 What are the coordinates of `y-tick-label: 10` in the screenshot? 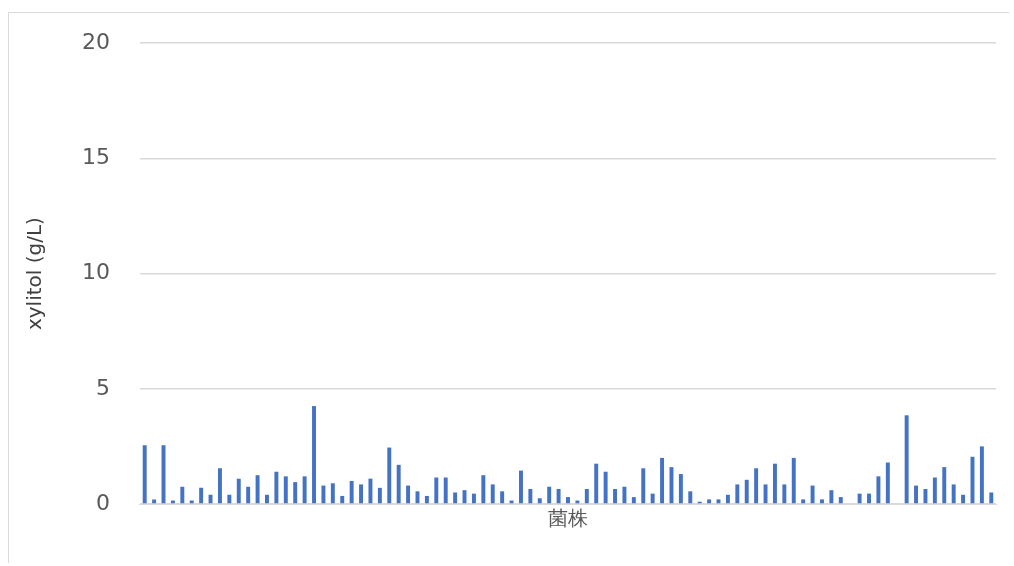 It's located at (95, 272).